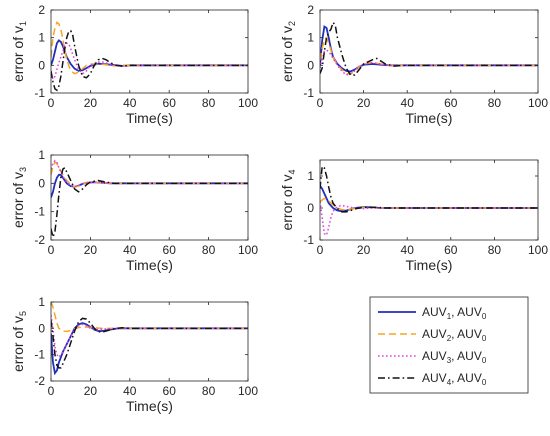  What do you see at coordinates (288, 199) in the screenshot?
I see `y-axis-label: error of v4` at bounding box center [288, 199].